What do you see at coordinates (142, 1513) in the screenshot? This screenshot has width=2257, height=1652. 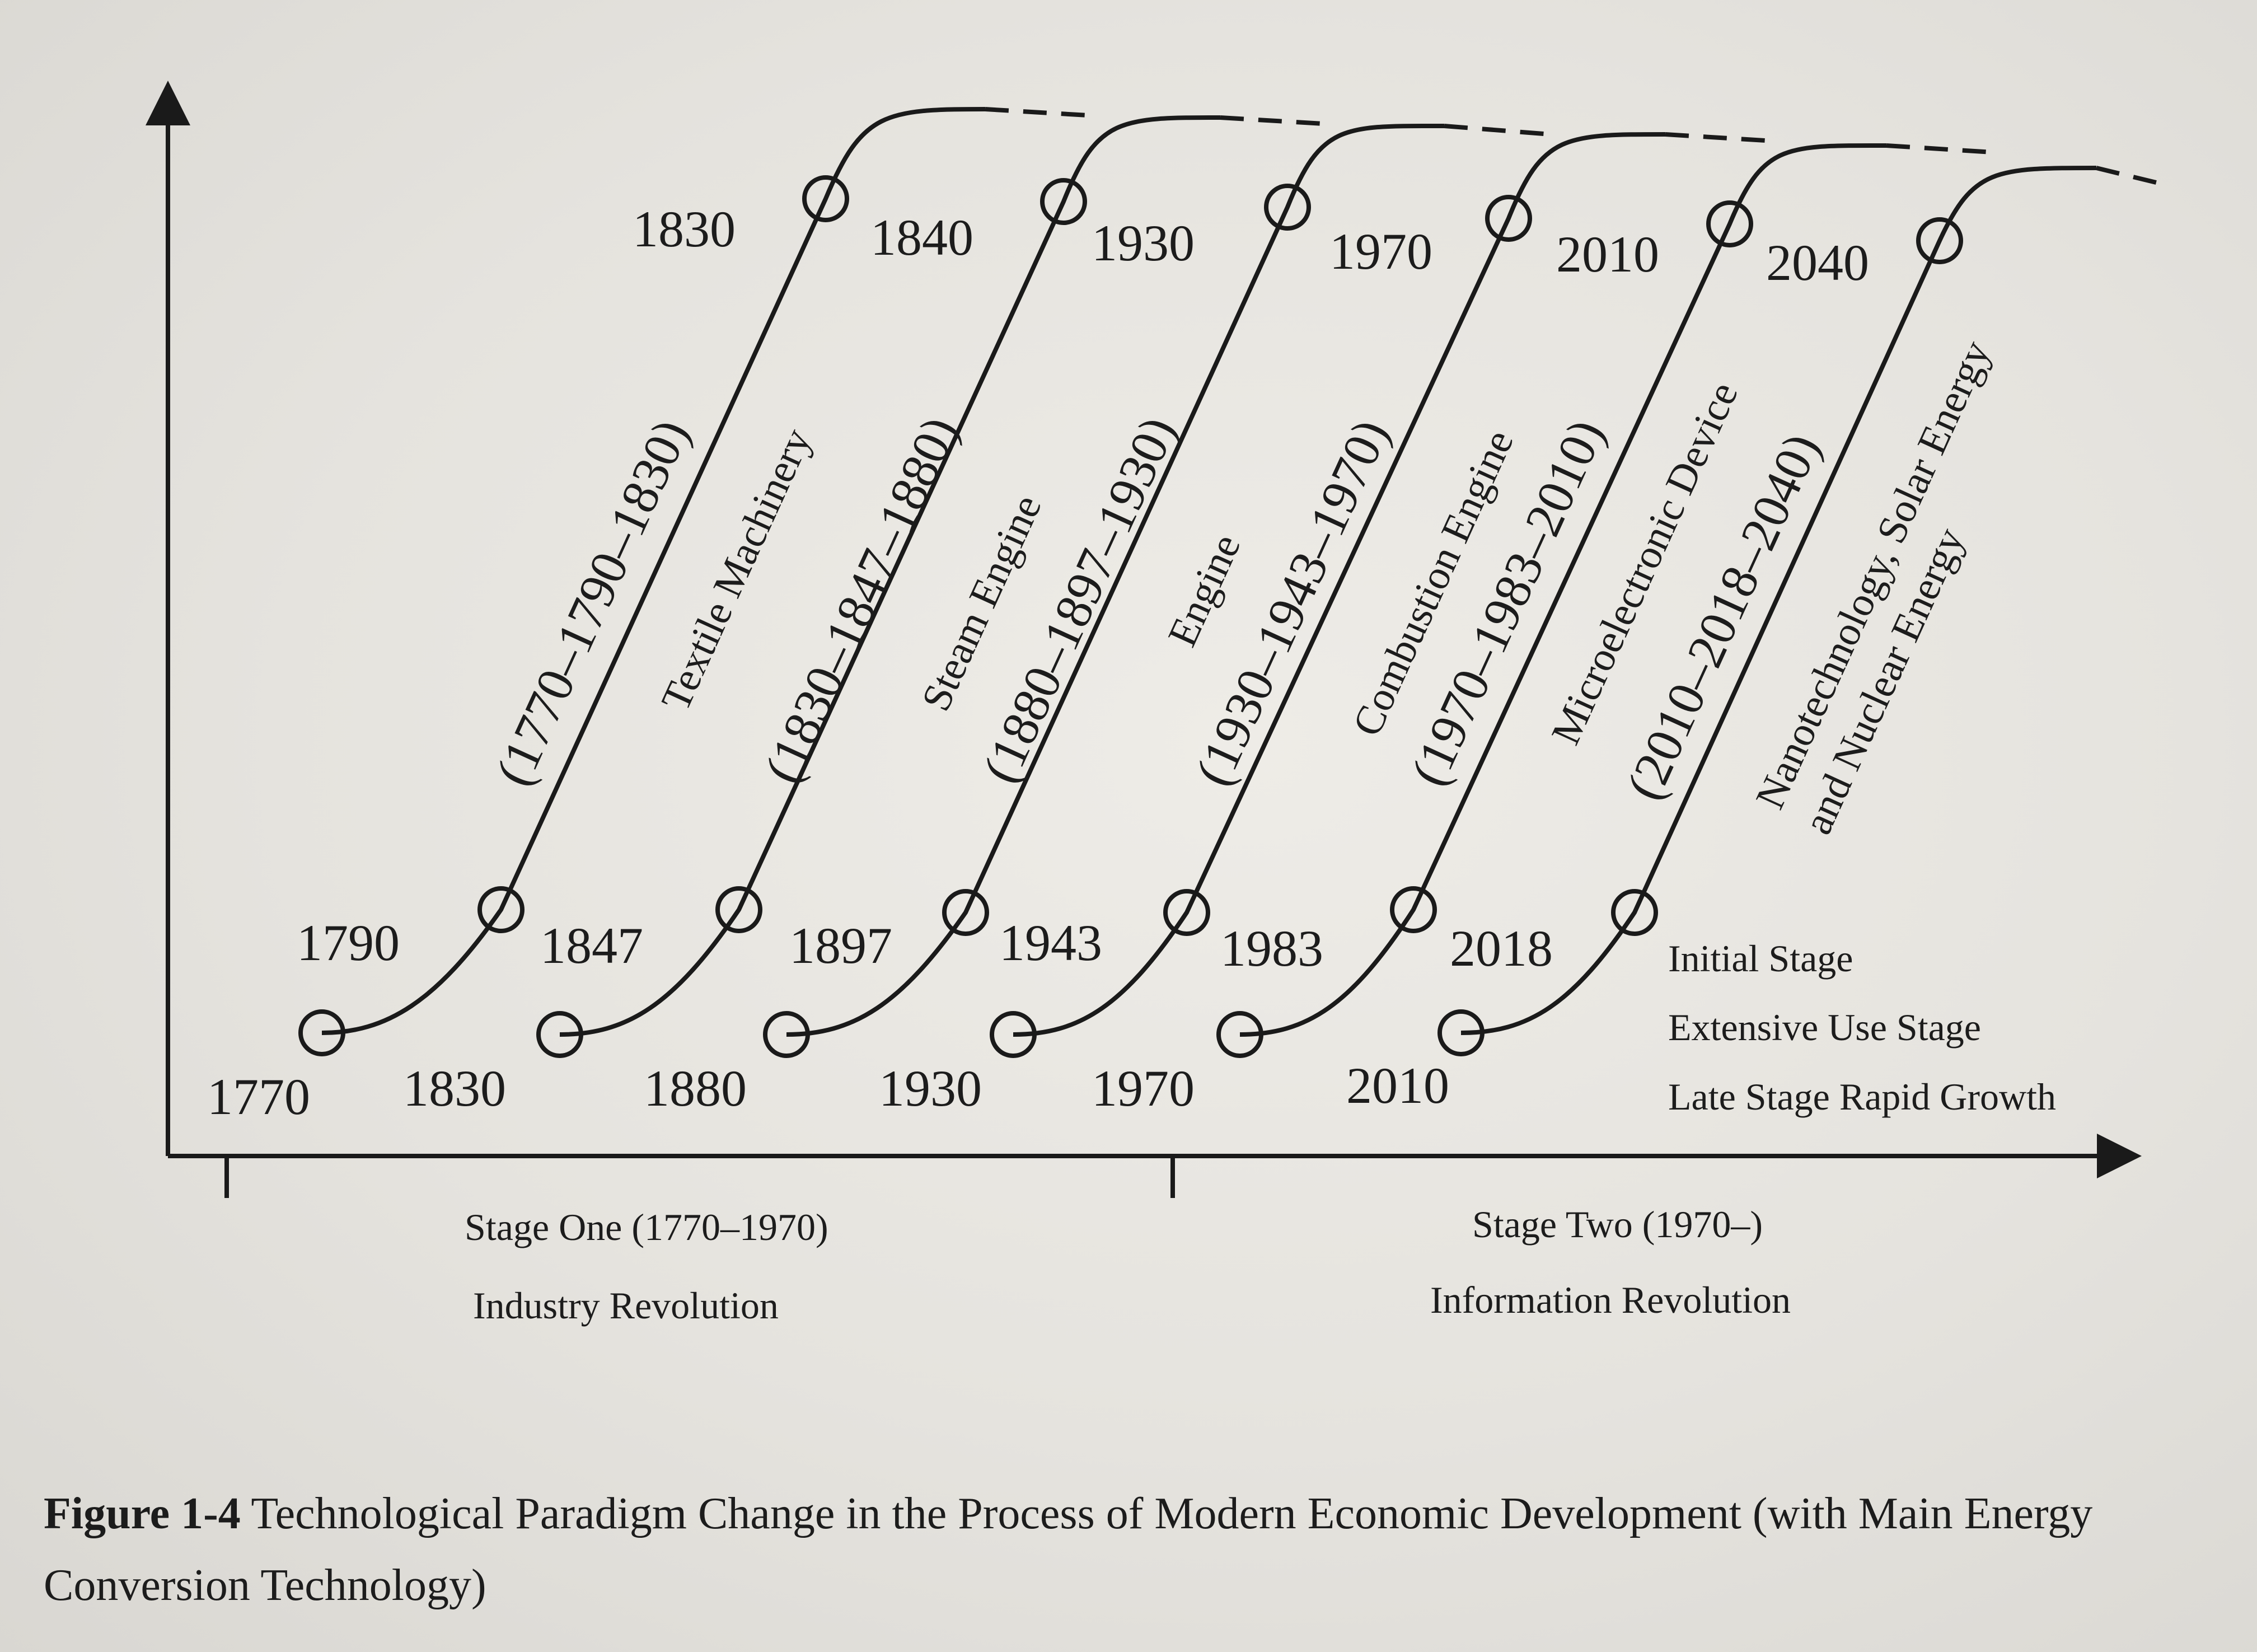 I see `figure-number: Figure 1-4` at bounding box center [142, 1513].